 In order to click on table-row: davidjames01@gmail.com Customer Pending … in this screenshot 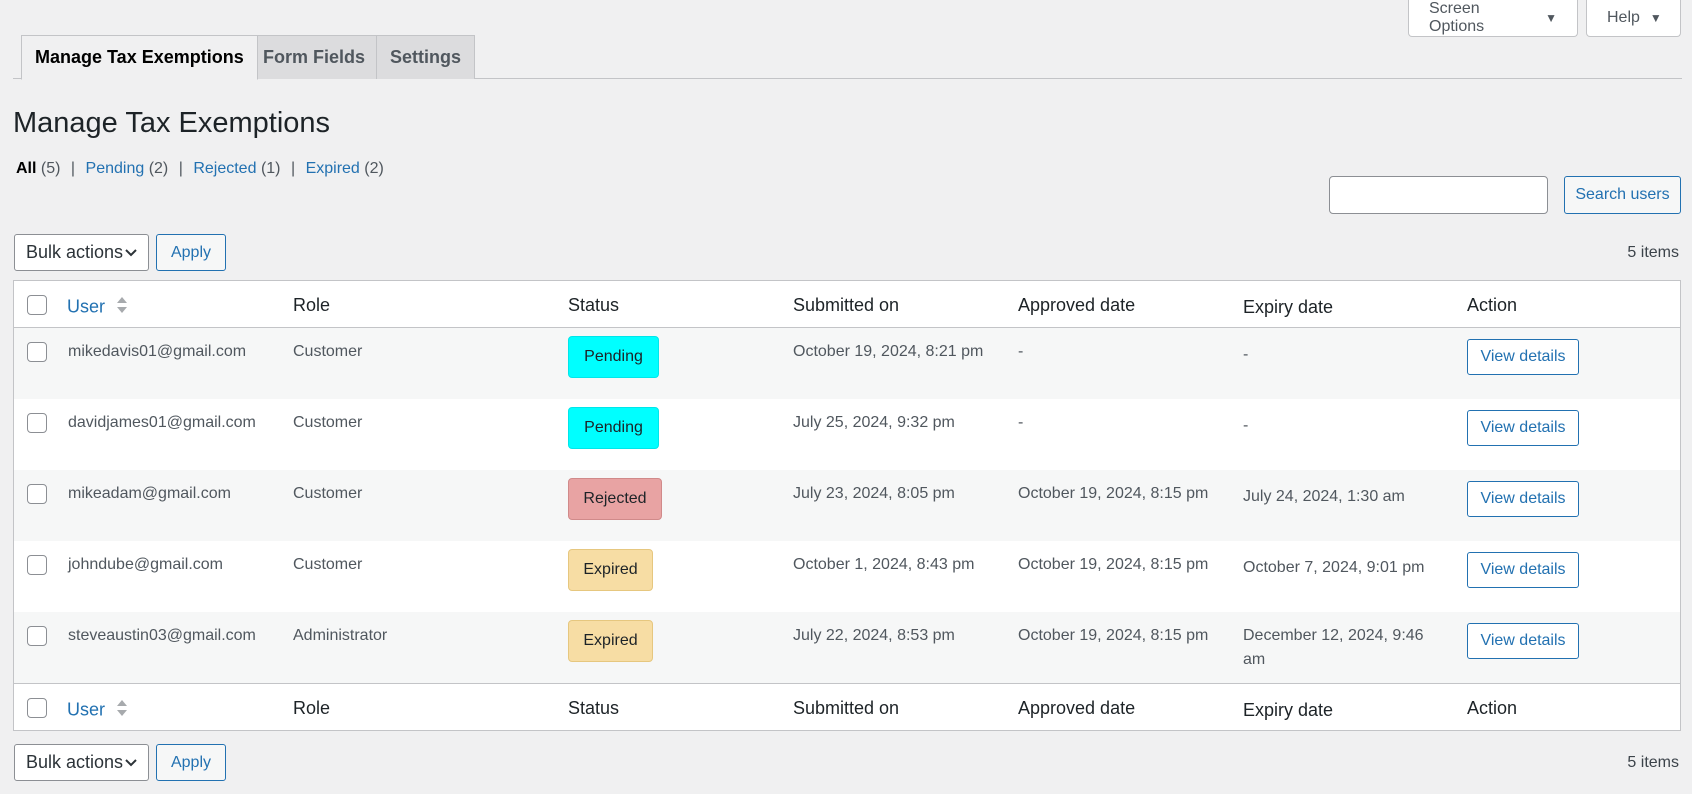, I will do `click(847, 434)`.